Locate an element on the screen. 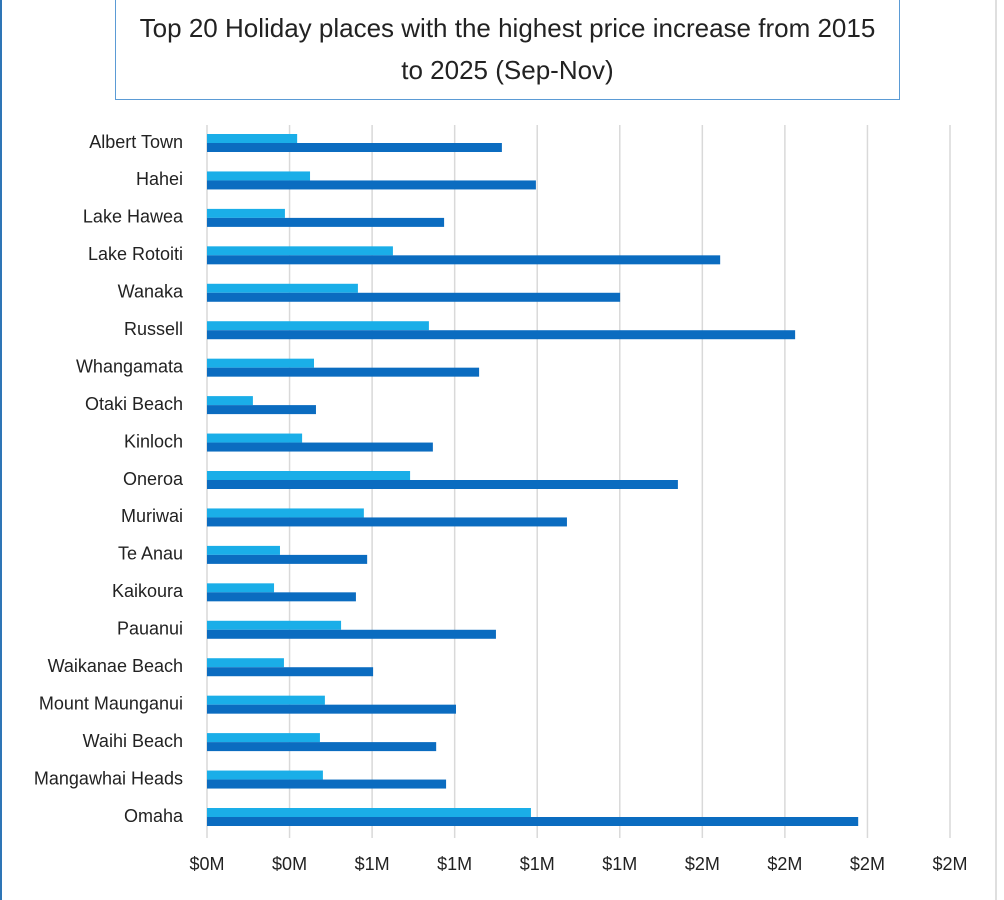 This screenshot has height=900, width=1004. y-tick-label: Omaha is located at coordinates (154, 816).